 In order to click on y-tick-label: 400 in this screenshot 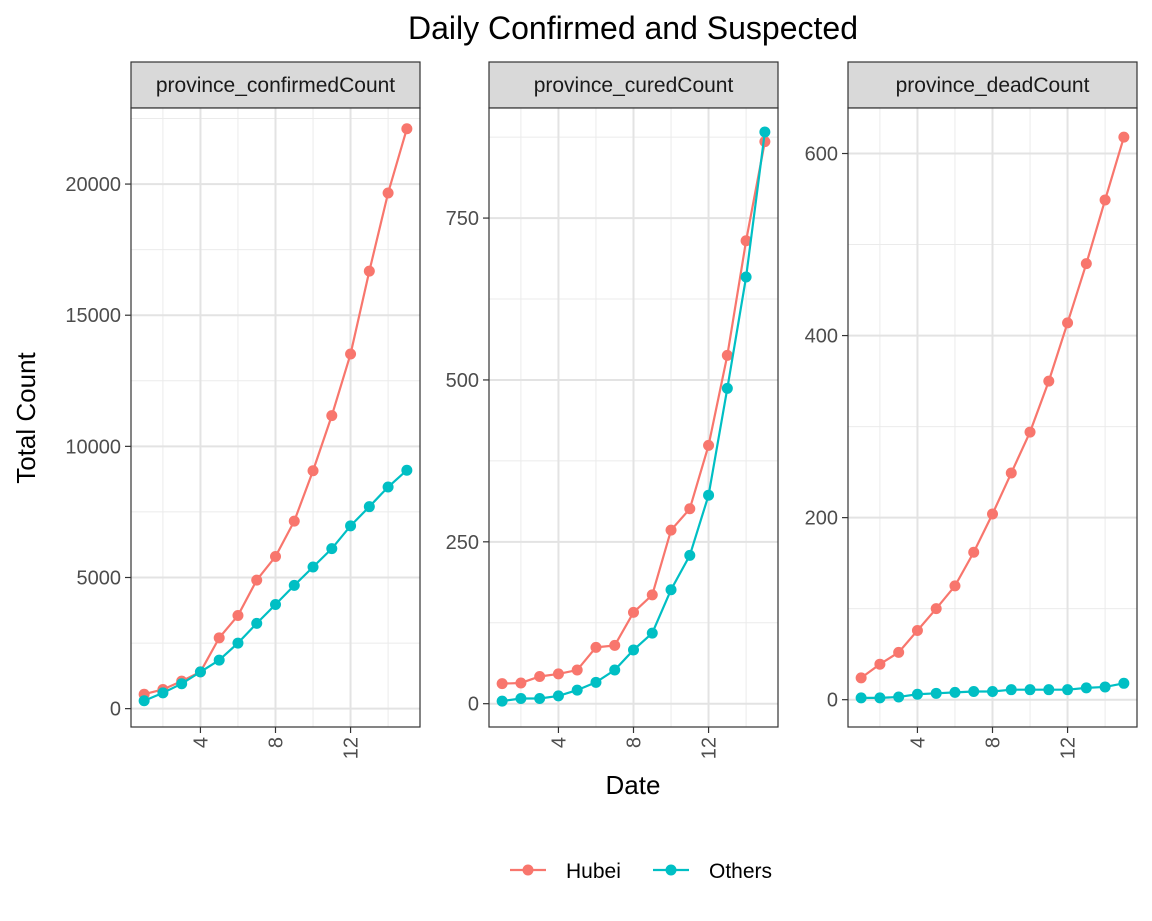, I will do `click(821, 337)`.